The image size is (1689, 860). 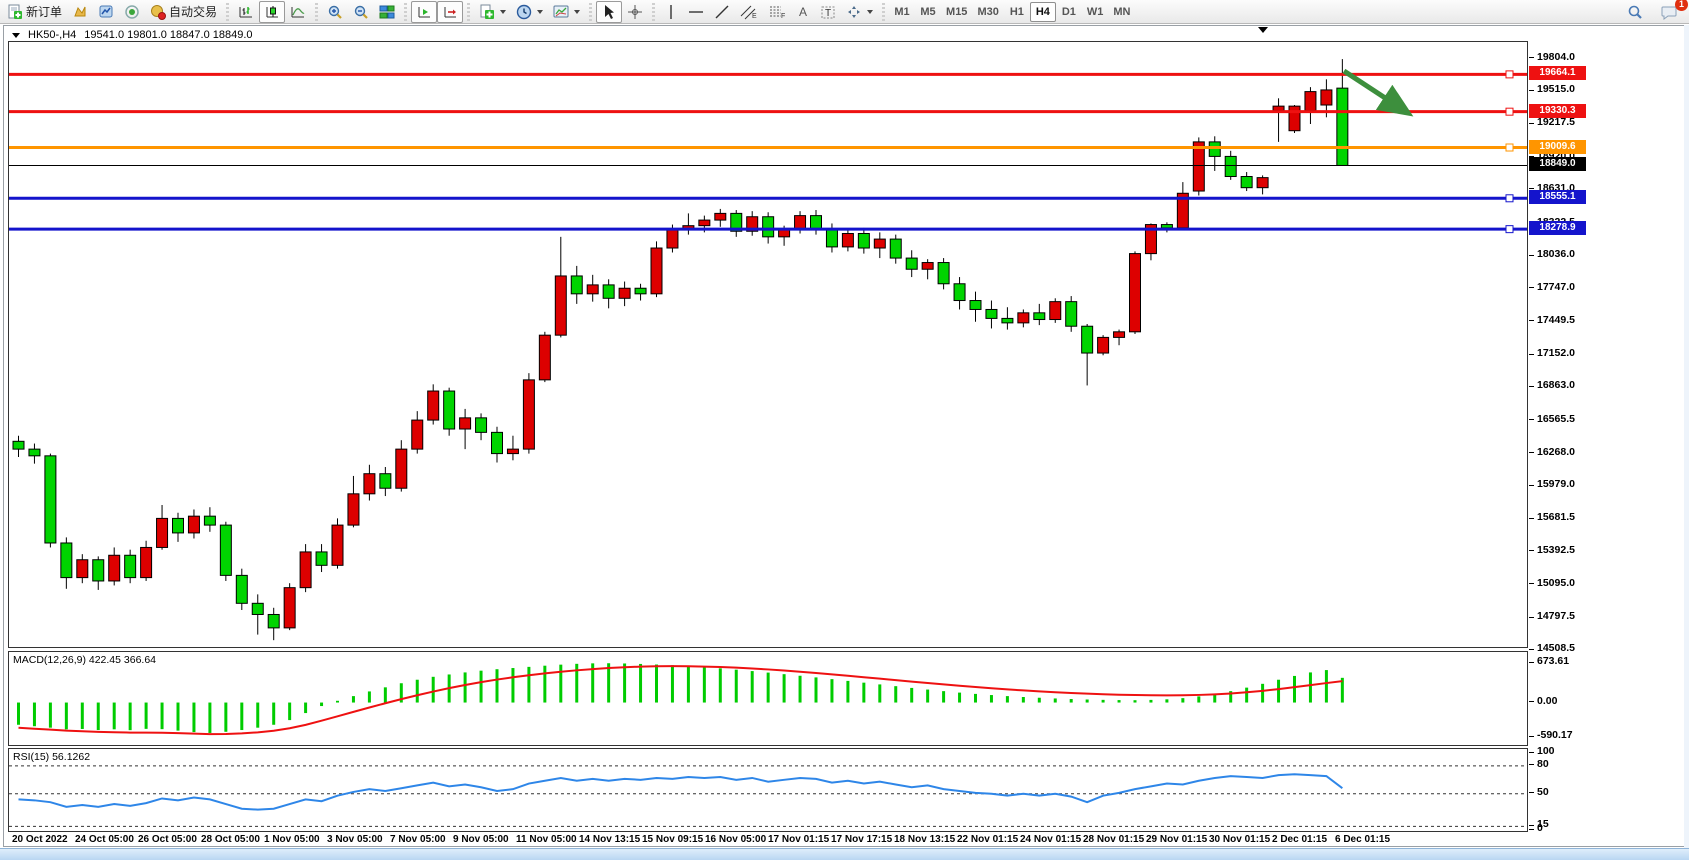 I want to click on arrows-button, so click(x=859, y=12).